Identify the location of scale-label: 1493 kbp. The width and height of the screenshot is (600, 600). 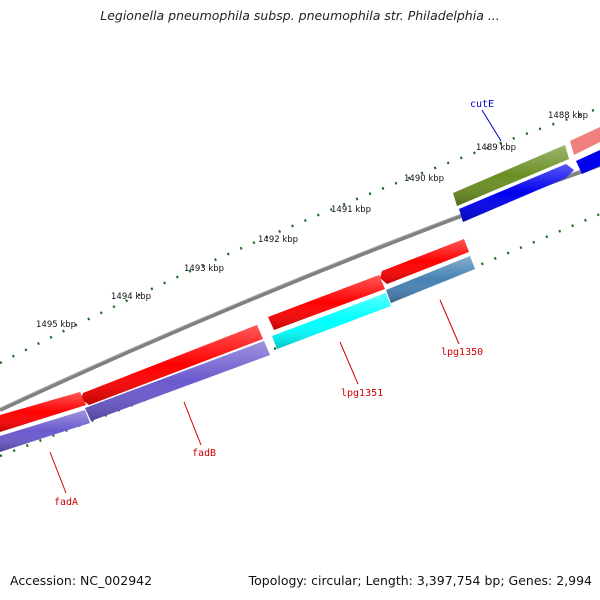
(204, 269).